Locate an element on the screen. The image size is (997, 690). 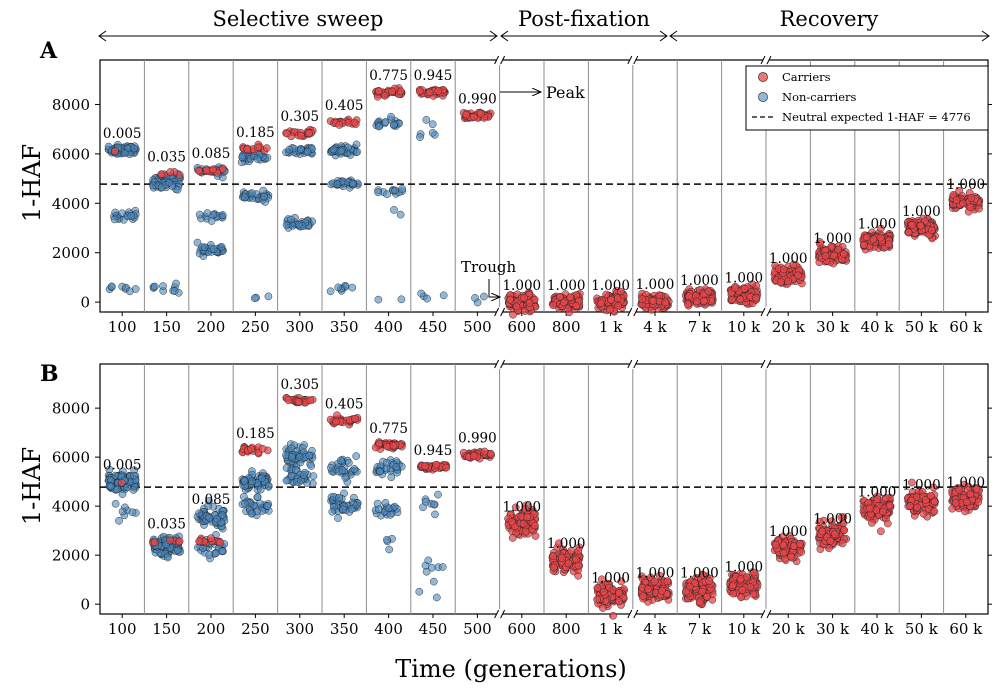
legend-neutral-label: Neutral expected 1-HAF = 4776 is located at coordinates (876, 117).